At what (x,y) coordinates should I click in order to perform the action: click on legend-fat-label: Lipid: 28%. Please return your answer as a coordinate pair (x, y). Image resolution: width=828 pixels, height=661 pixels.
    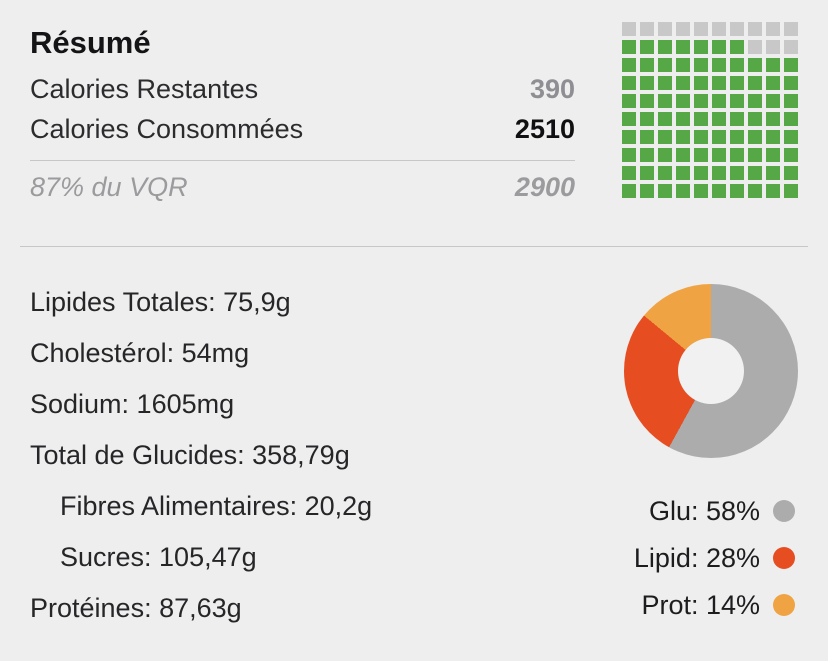
    Looking at the image, I should click on (696, 558).